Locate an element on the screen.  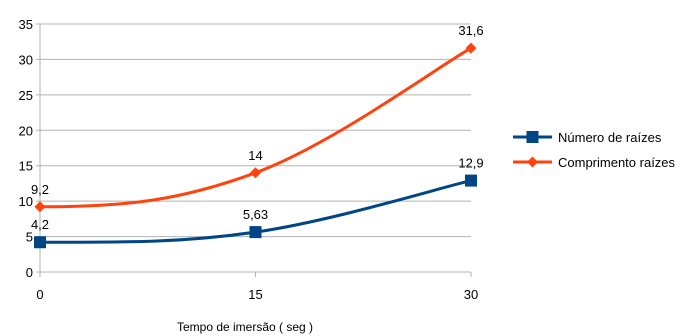
legend: Número de raízes Comprimento raízes is located at coordinates (594, 150).